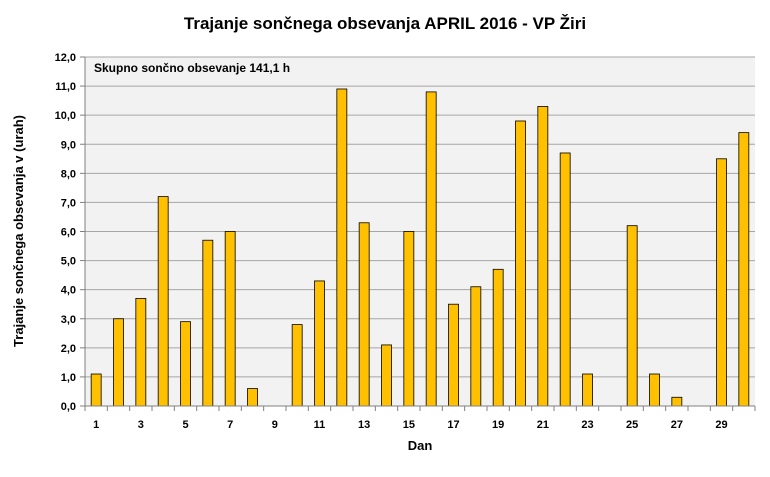 This screenshot has height=477, width=770. I want to click on x-tick-label: 23, so click(587, 425).